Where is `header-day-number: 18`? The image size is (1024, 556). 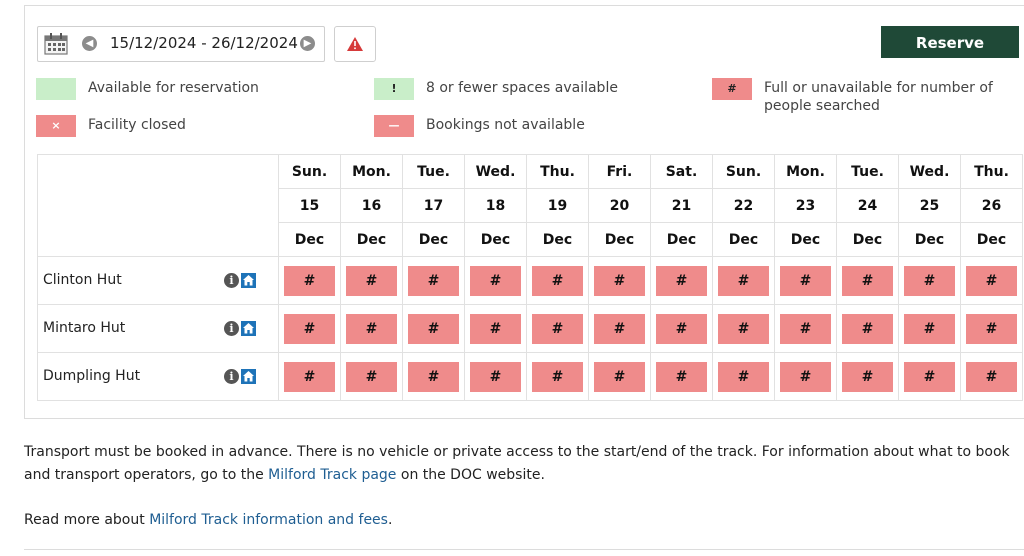
header-day-number: 18 is located at coordinates (495, 205).